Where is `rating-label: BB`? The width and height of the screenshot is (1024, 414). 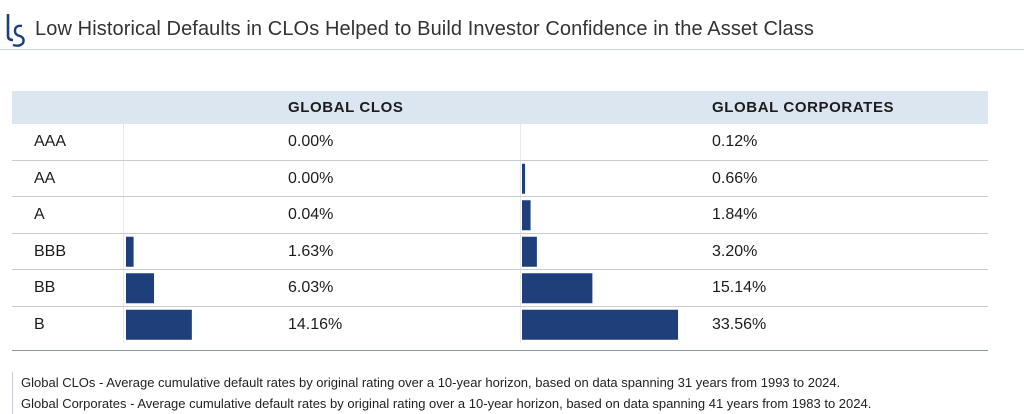 rating-label: BB is located at coordinates (45, 287).